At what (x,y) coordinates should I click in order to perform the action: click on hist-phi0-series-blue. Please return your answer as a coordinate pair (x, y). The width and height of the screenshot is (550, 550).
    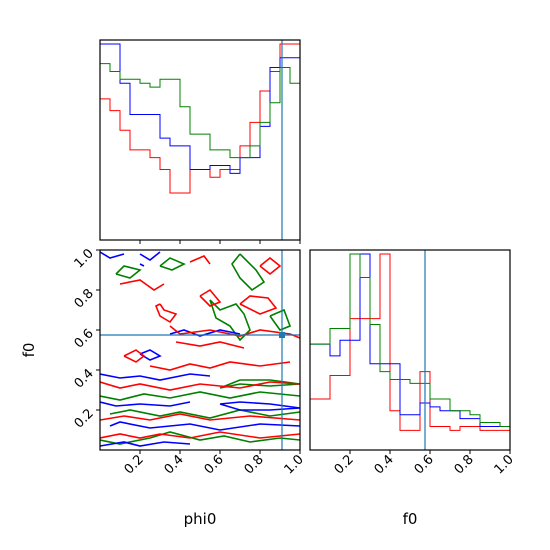
    Looking at the image, I should click on (200, 108).